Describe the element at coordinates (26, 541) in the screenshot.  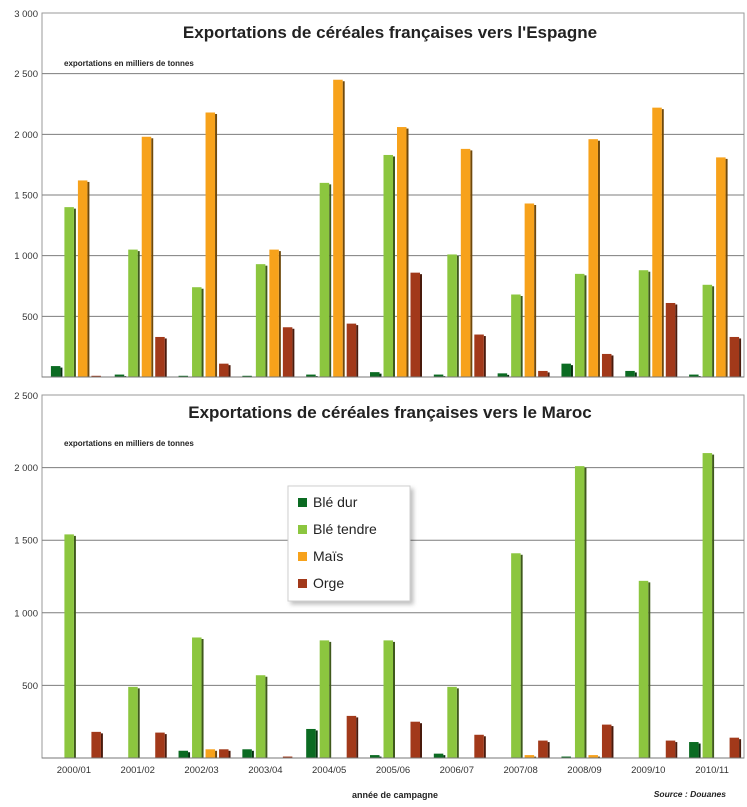
I see `maroc-y-tick-label: 1 500` at that location.